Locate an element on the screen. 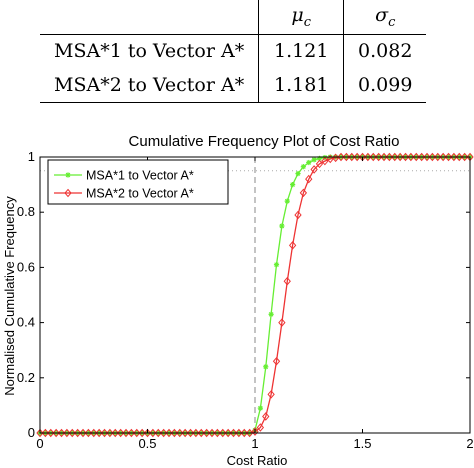  y-tick-label: 0.4 is located at coordinates (26, 322).